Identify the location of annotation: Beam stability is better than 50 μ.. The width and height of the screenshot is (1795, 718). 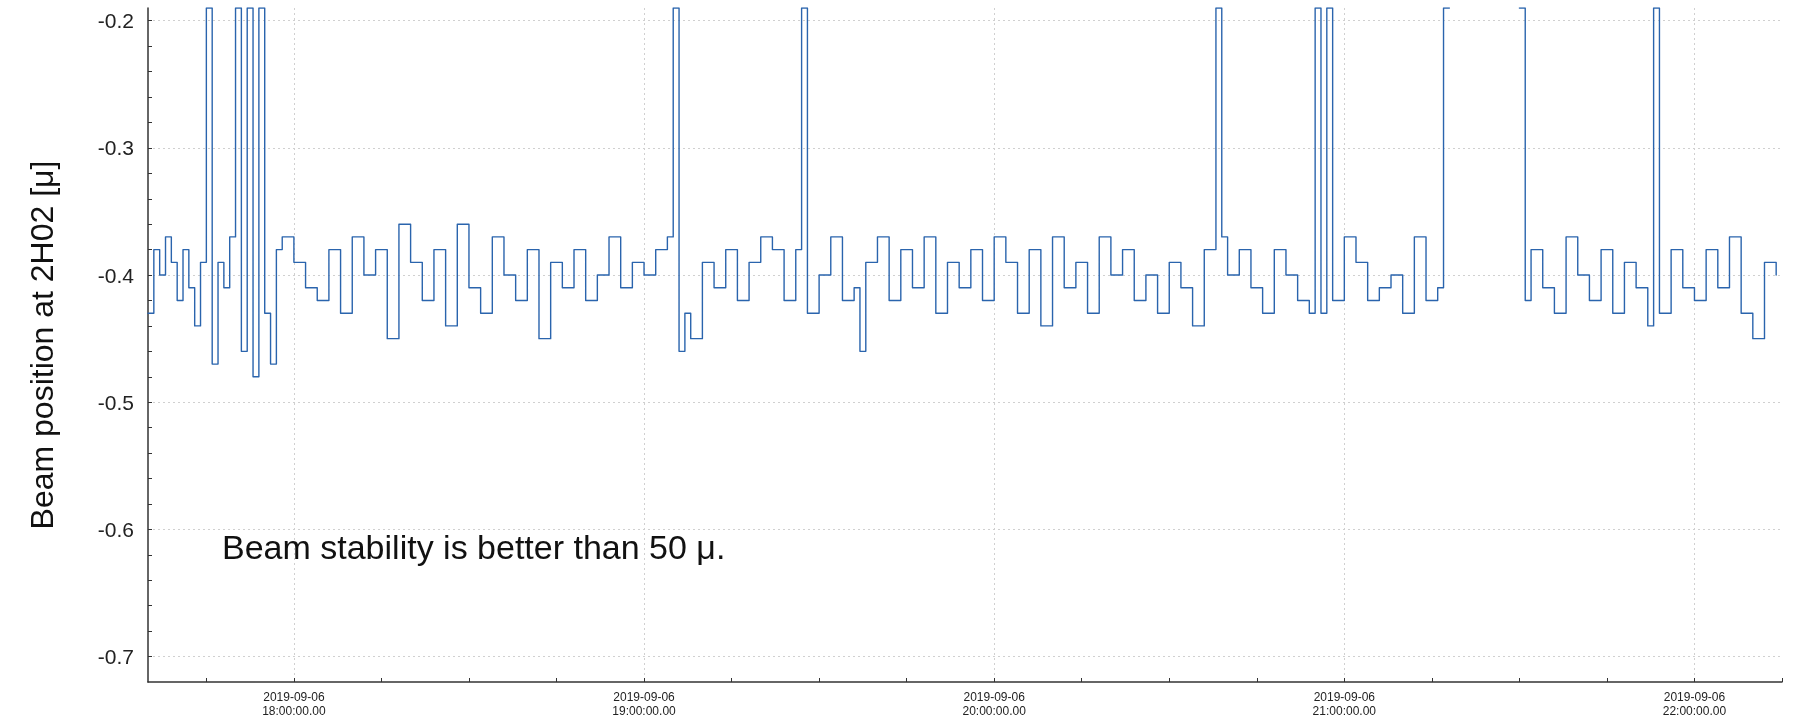
(474, 547).